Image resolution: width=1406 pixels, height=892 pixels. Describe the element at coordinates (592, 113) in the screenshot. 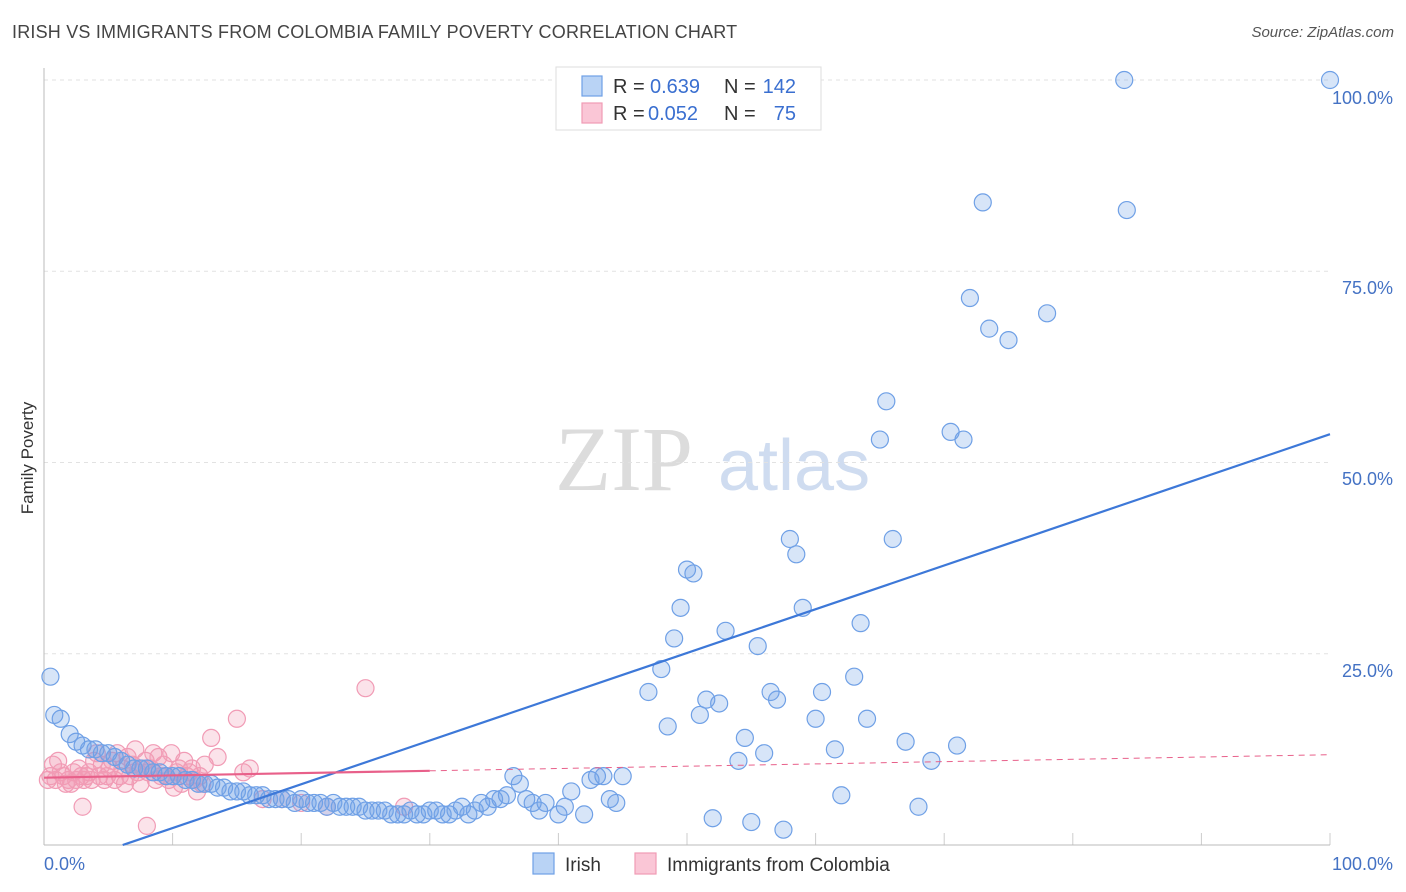

I see `legend-swatch-colombia` at that location.